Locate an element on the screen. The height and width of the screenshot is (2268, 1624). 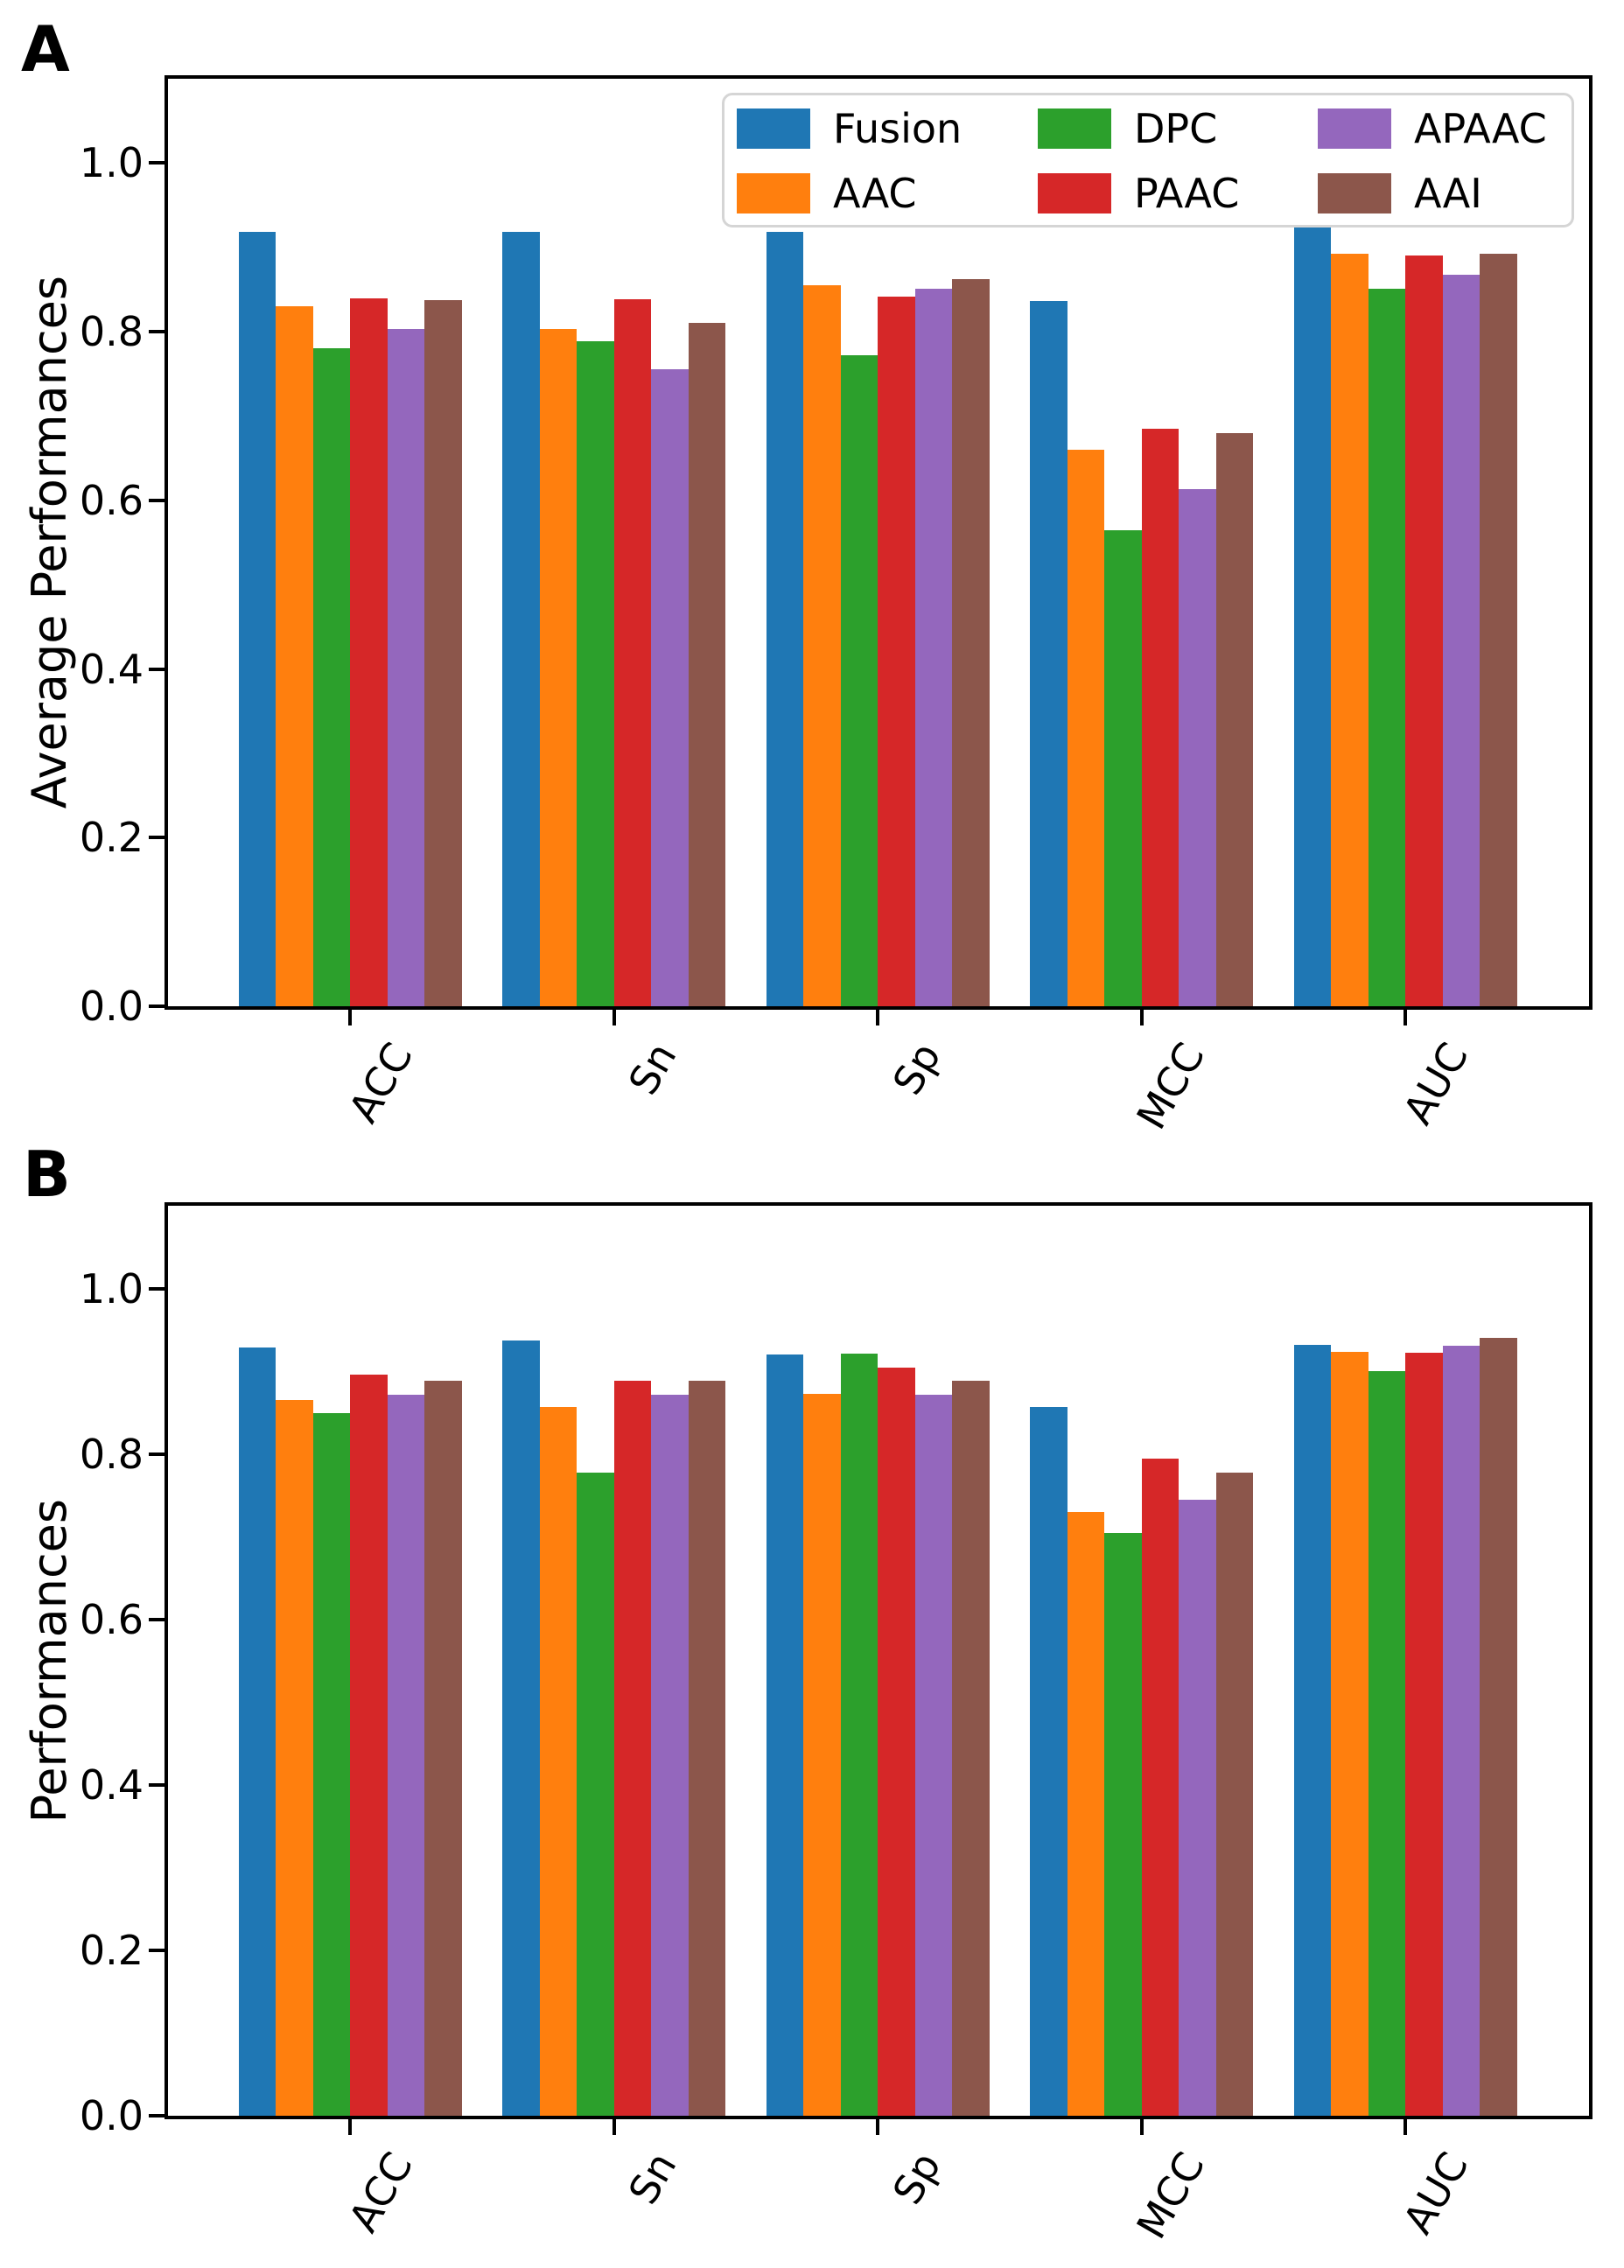
legend-entry-aai: AAI is located at coordinates (1400, 193).